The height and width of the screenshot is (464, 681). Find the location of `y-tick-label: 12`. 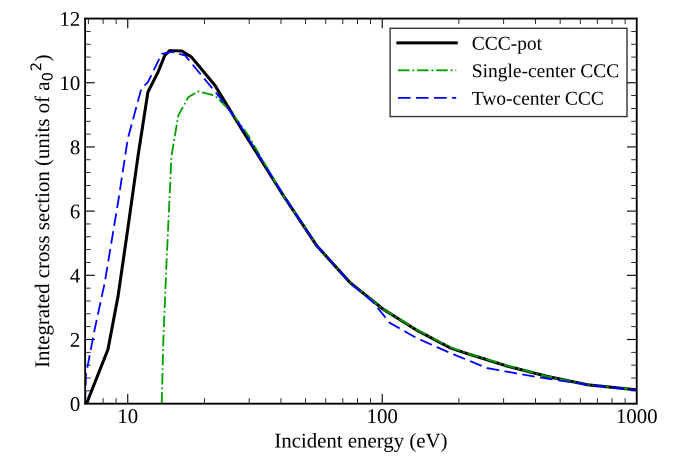

y-tick-label: 12 is located at coordinates (70, 19).